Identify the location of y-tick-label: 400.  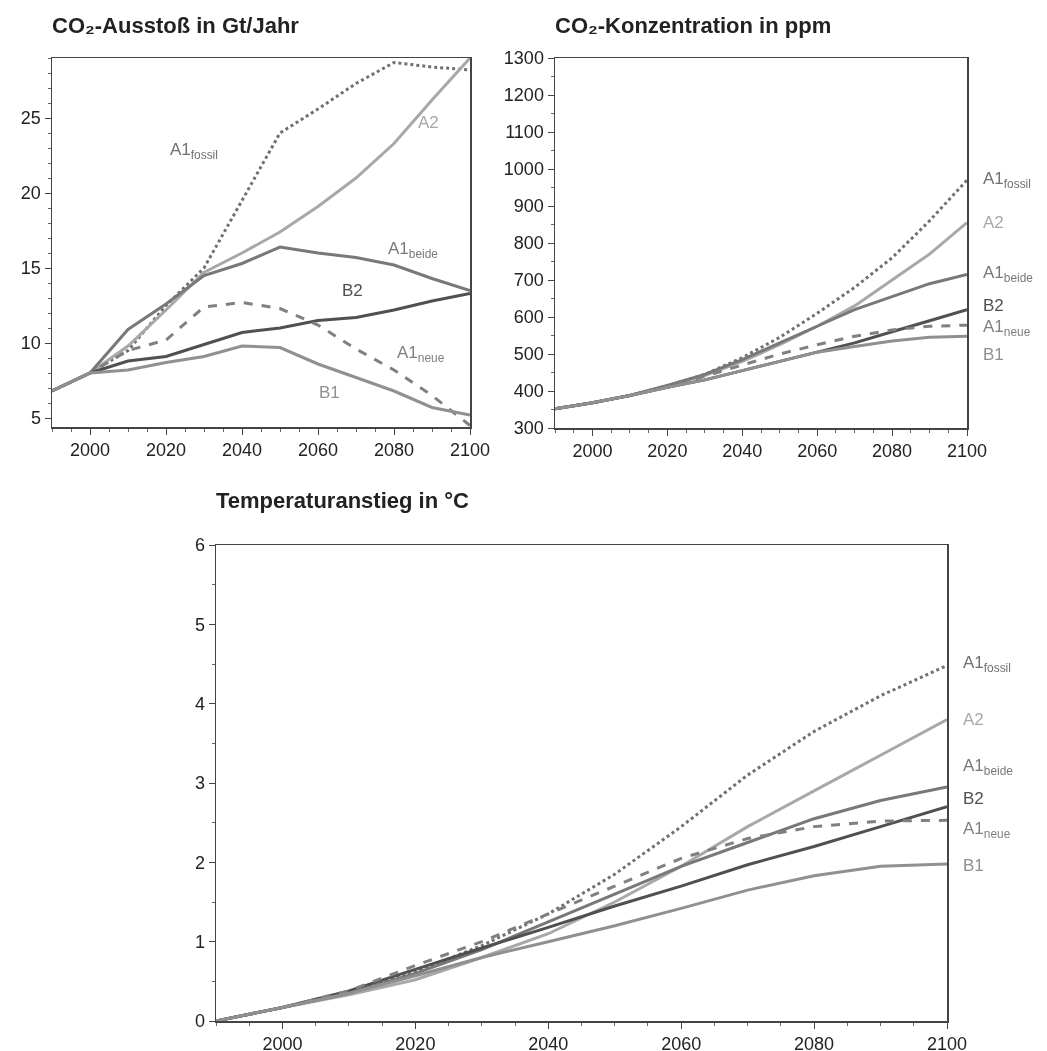
(528, 391).